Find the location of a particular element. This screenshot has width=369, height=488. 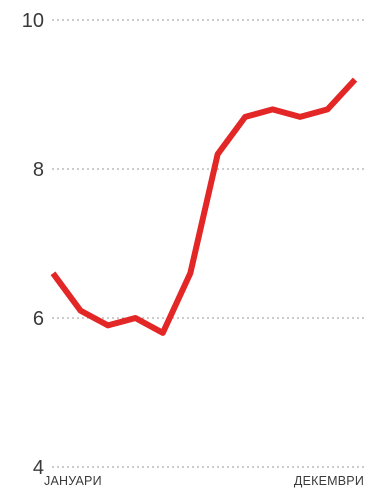

y-tick-label-6: 6 is located at coordinates (38, 319).